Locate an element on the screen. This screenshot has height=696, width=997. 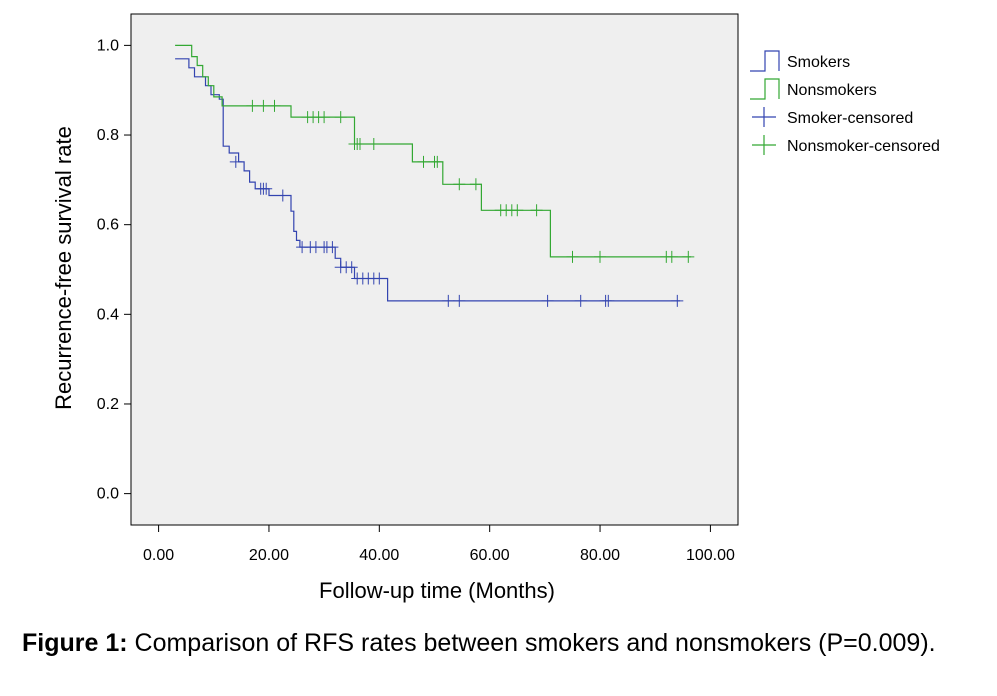
smokers-legend-label: Smokers is located at coordinates (818, 62).